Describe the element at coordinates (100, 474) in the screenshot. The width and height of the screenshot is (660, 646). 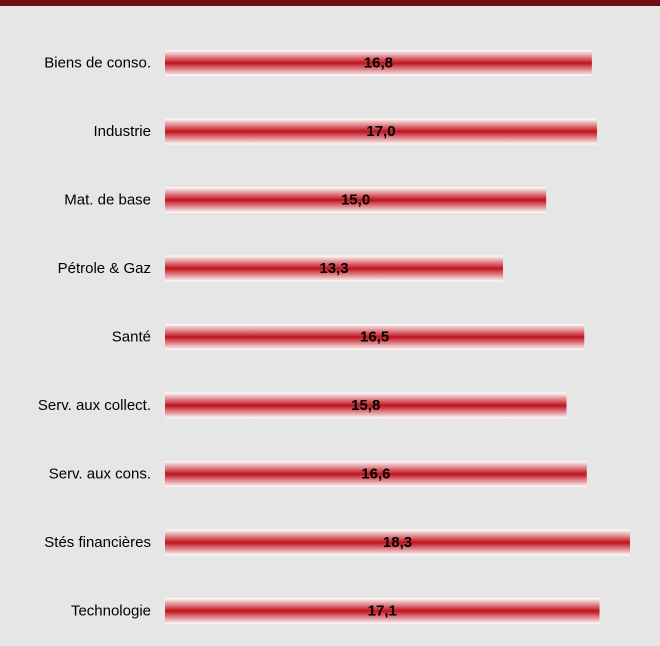
I see `category-label: Serv. aux cons.` at that location.